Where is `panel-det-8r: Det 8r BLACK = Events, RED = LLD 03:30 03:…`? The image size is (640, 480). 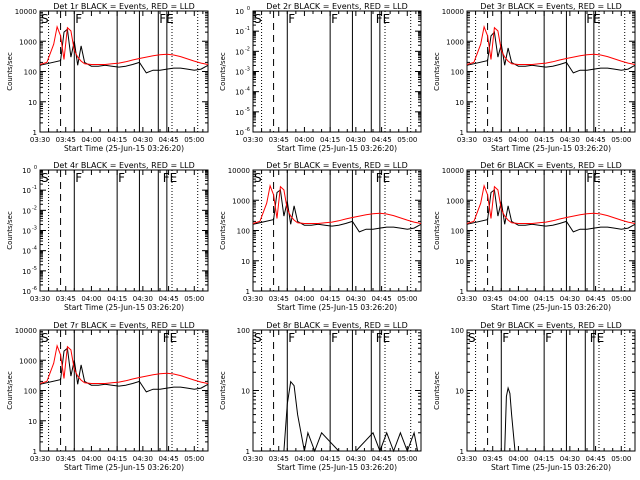 panel-det-8r: Det 8r BLACK = Events, RED = LLD 03:30 03:… is located at coordinates (320, 396).